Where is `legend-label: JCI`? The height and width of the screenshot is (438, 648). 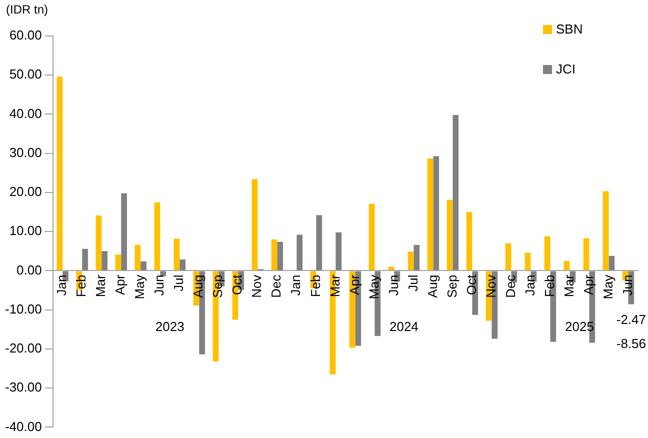
legend-label: JCI is located at coordinates (566, 69).